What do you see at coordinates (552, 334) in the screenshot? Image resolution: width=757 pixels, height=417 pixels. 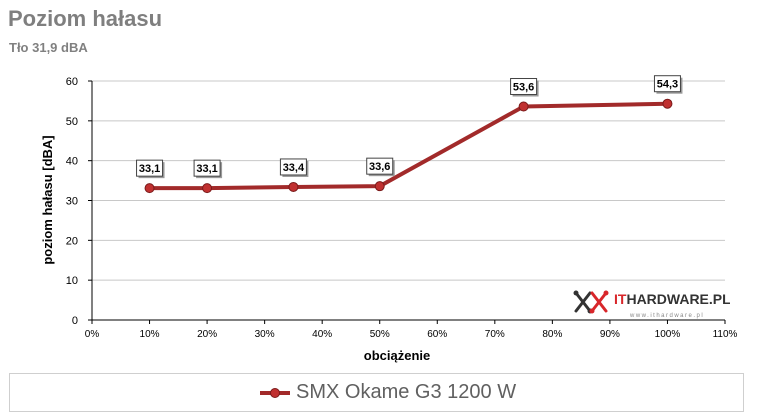 I see `x-tick-label: 80%` at bounding box center [552, 334].